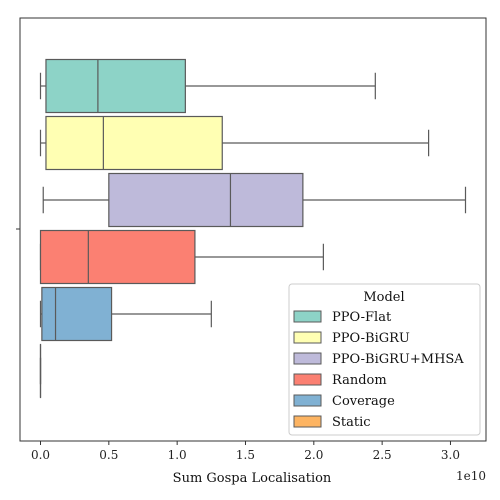 Image resolution: width=500 pixels, height=500 pixels. Describe the element at coordinates (383, 297) in the screenshot. I see `legend-title: Model` at that location.